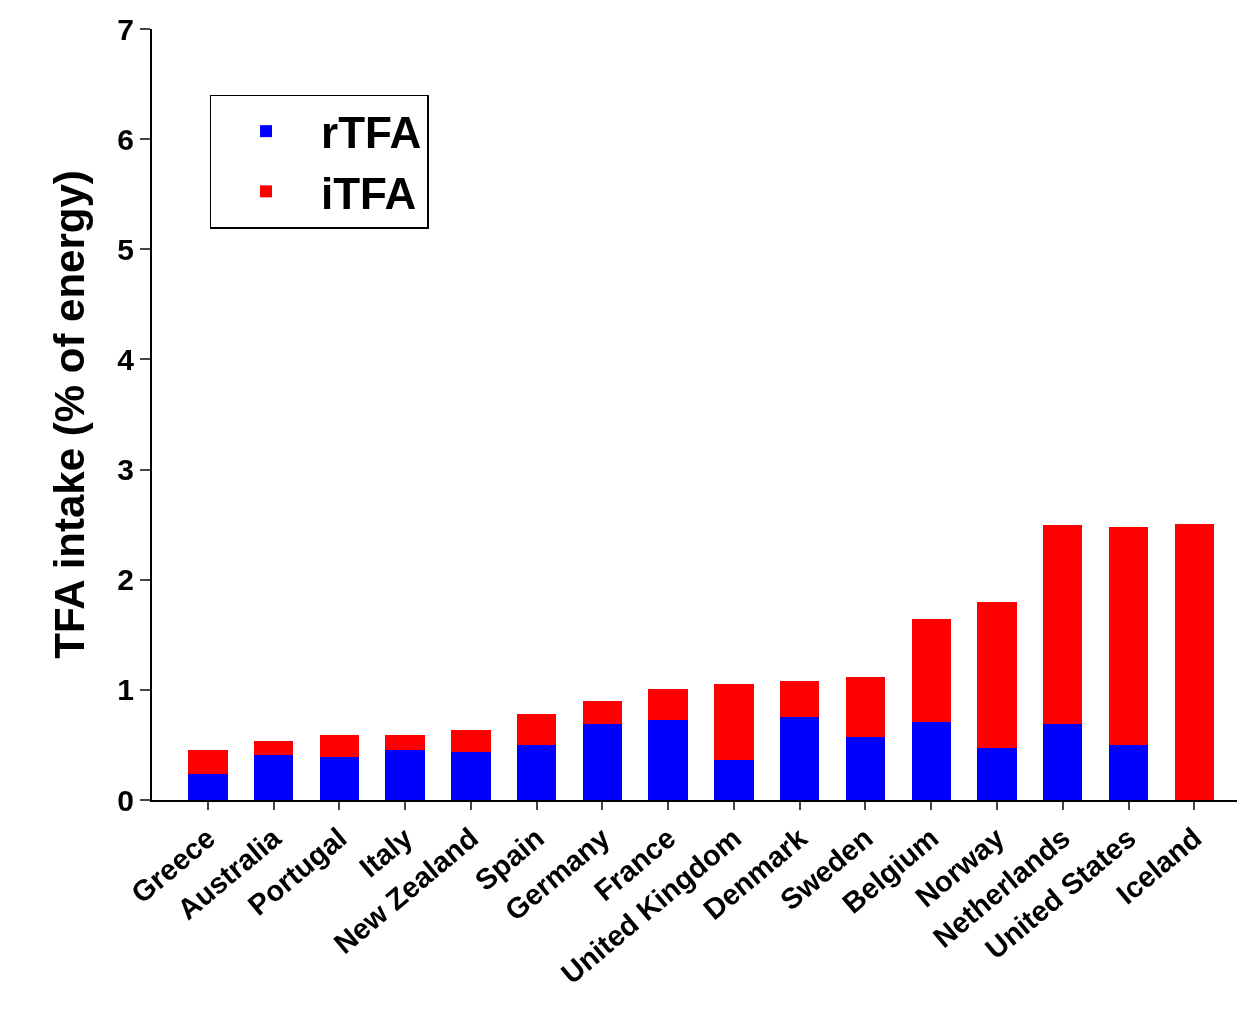  I want to click on y-tick-label: 0, so click(125, 800).